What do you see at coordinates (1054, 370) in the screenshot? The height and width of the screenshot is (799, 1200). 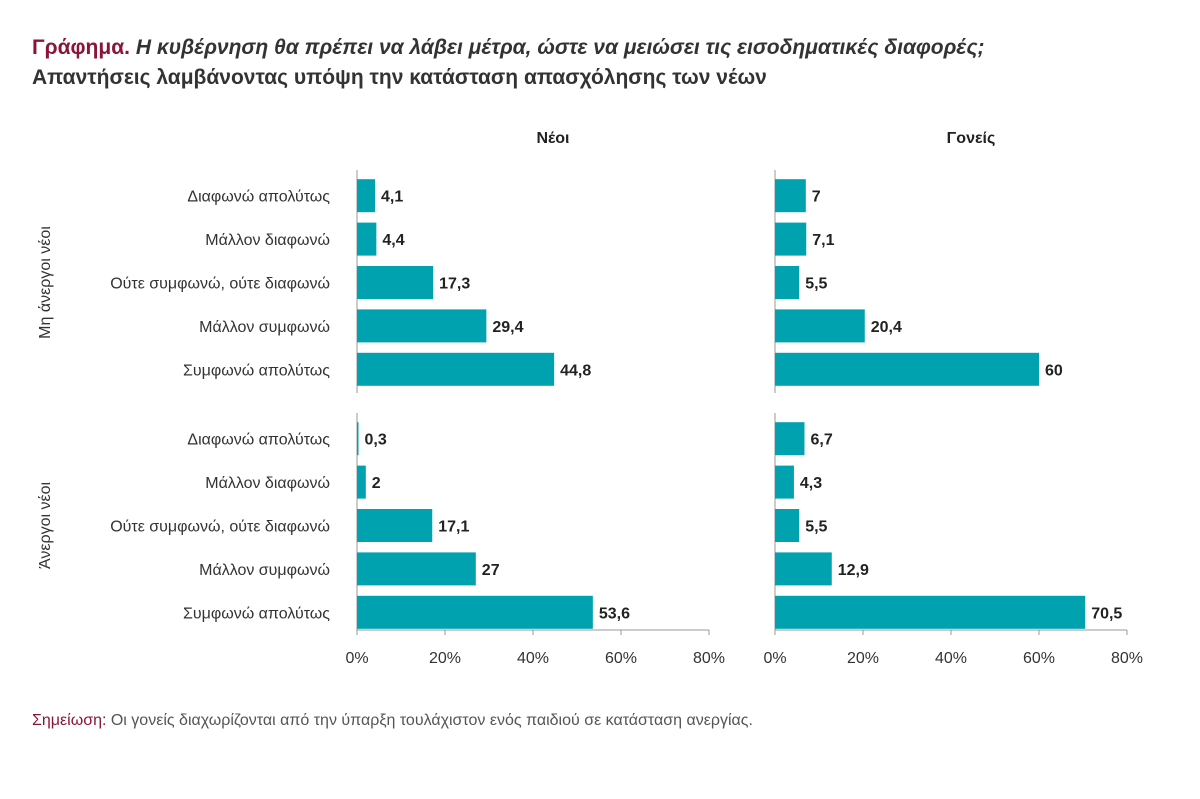 I see `data-label: 60` at bounding box center [1054, 370].